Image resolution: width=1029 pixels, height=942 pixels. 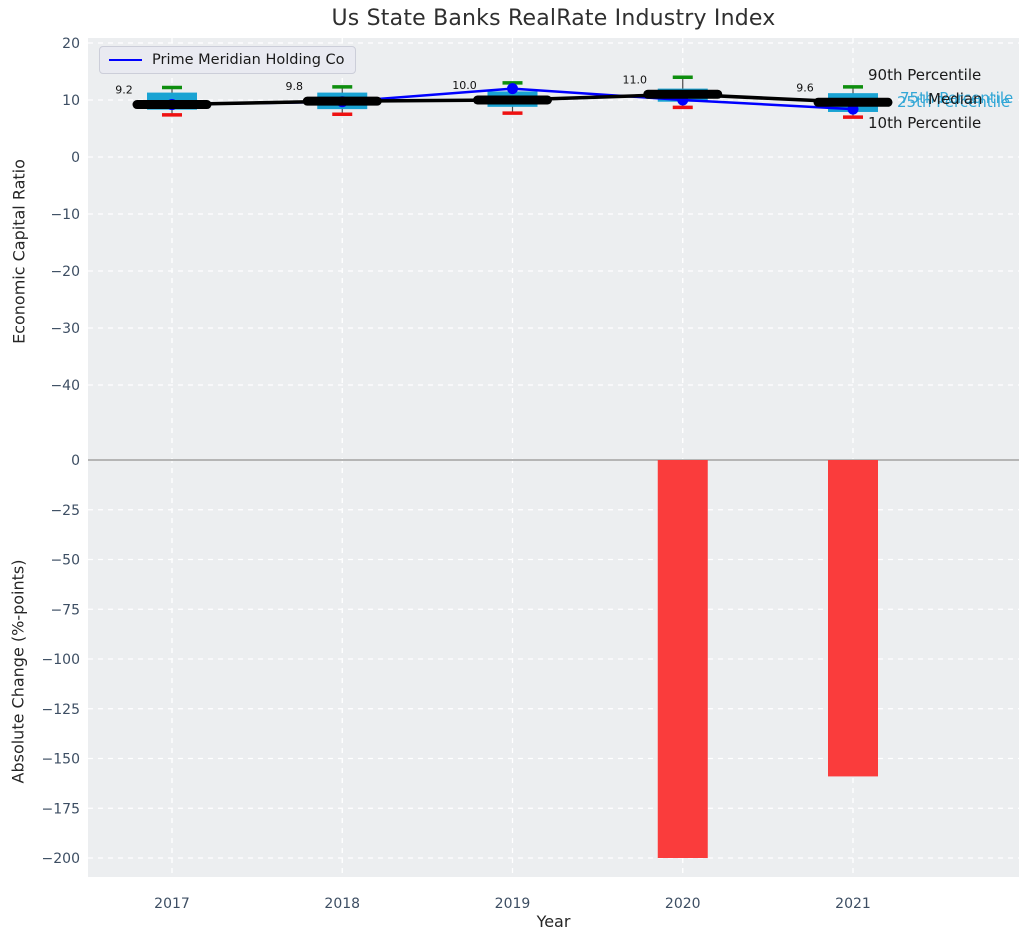 I want to click on y-tick-label: −175, so click(x=61, y=809).